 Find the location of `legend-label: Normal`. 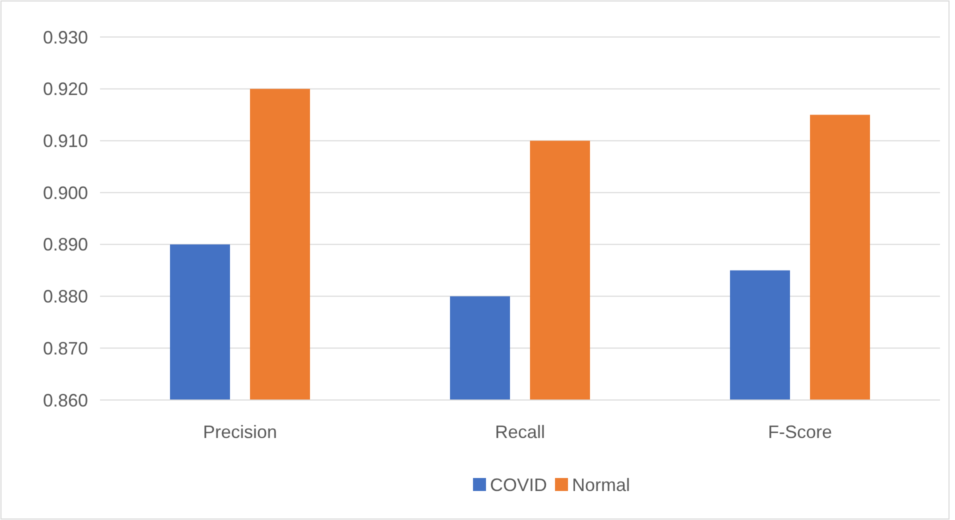

legend-label: Normal is located at coordinates (601, 485).